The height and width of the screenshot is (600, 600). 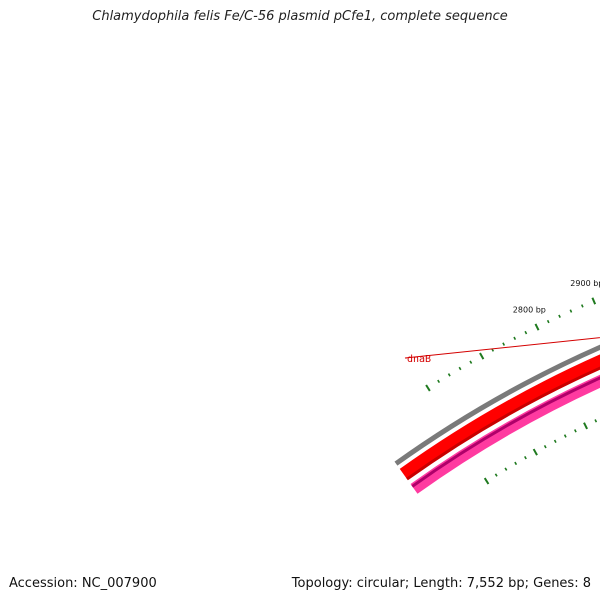 I want to click on forward-strand-ring, so click(x=499, y=417).